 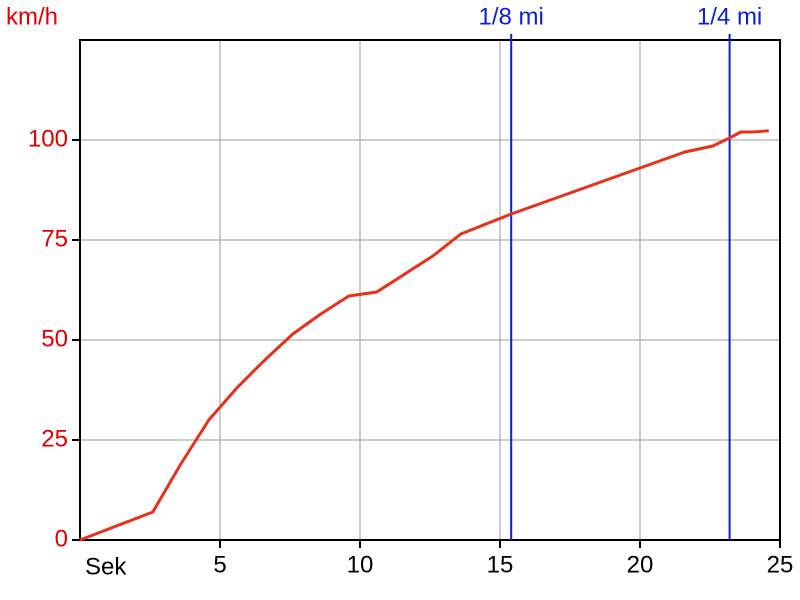 What do you see at coordinates (32, 16) in the screenshot?
I see `y-axis-label: km/h` at bounding box center [32, 16].